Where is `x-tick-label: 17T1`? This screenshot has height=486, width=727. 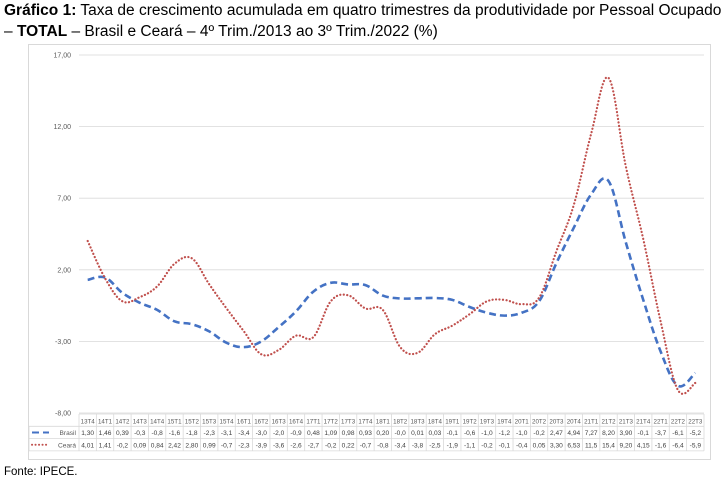 x-tick-label: 17T1 is located at coordinates (313, 421).